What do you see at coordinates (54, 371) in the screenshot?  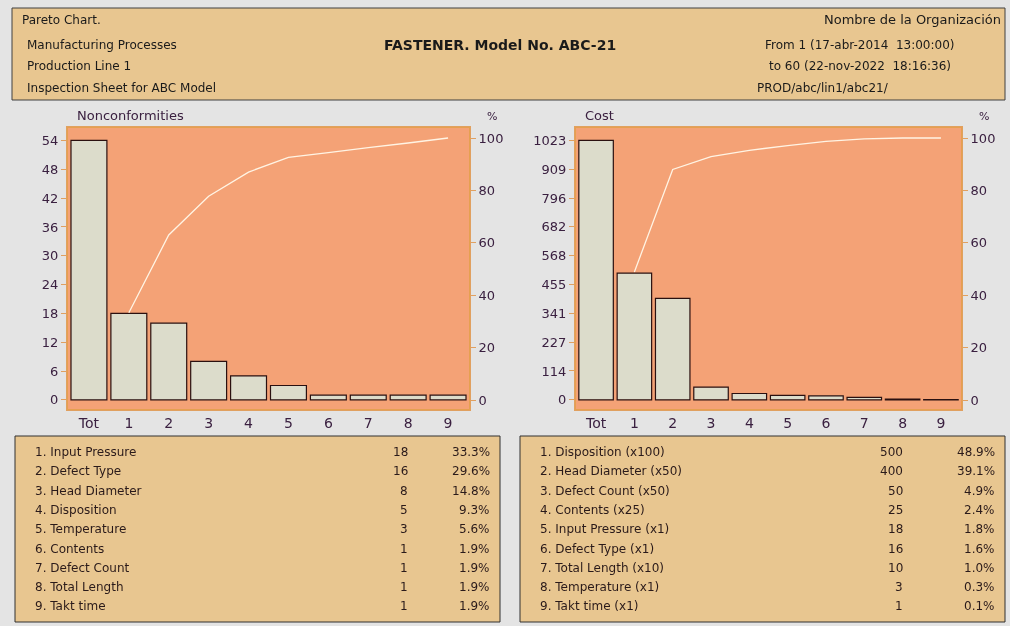 I see `y-tick-label: 6` at bounding box center [54, 371].